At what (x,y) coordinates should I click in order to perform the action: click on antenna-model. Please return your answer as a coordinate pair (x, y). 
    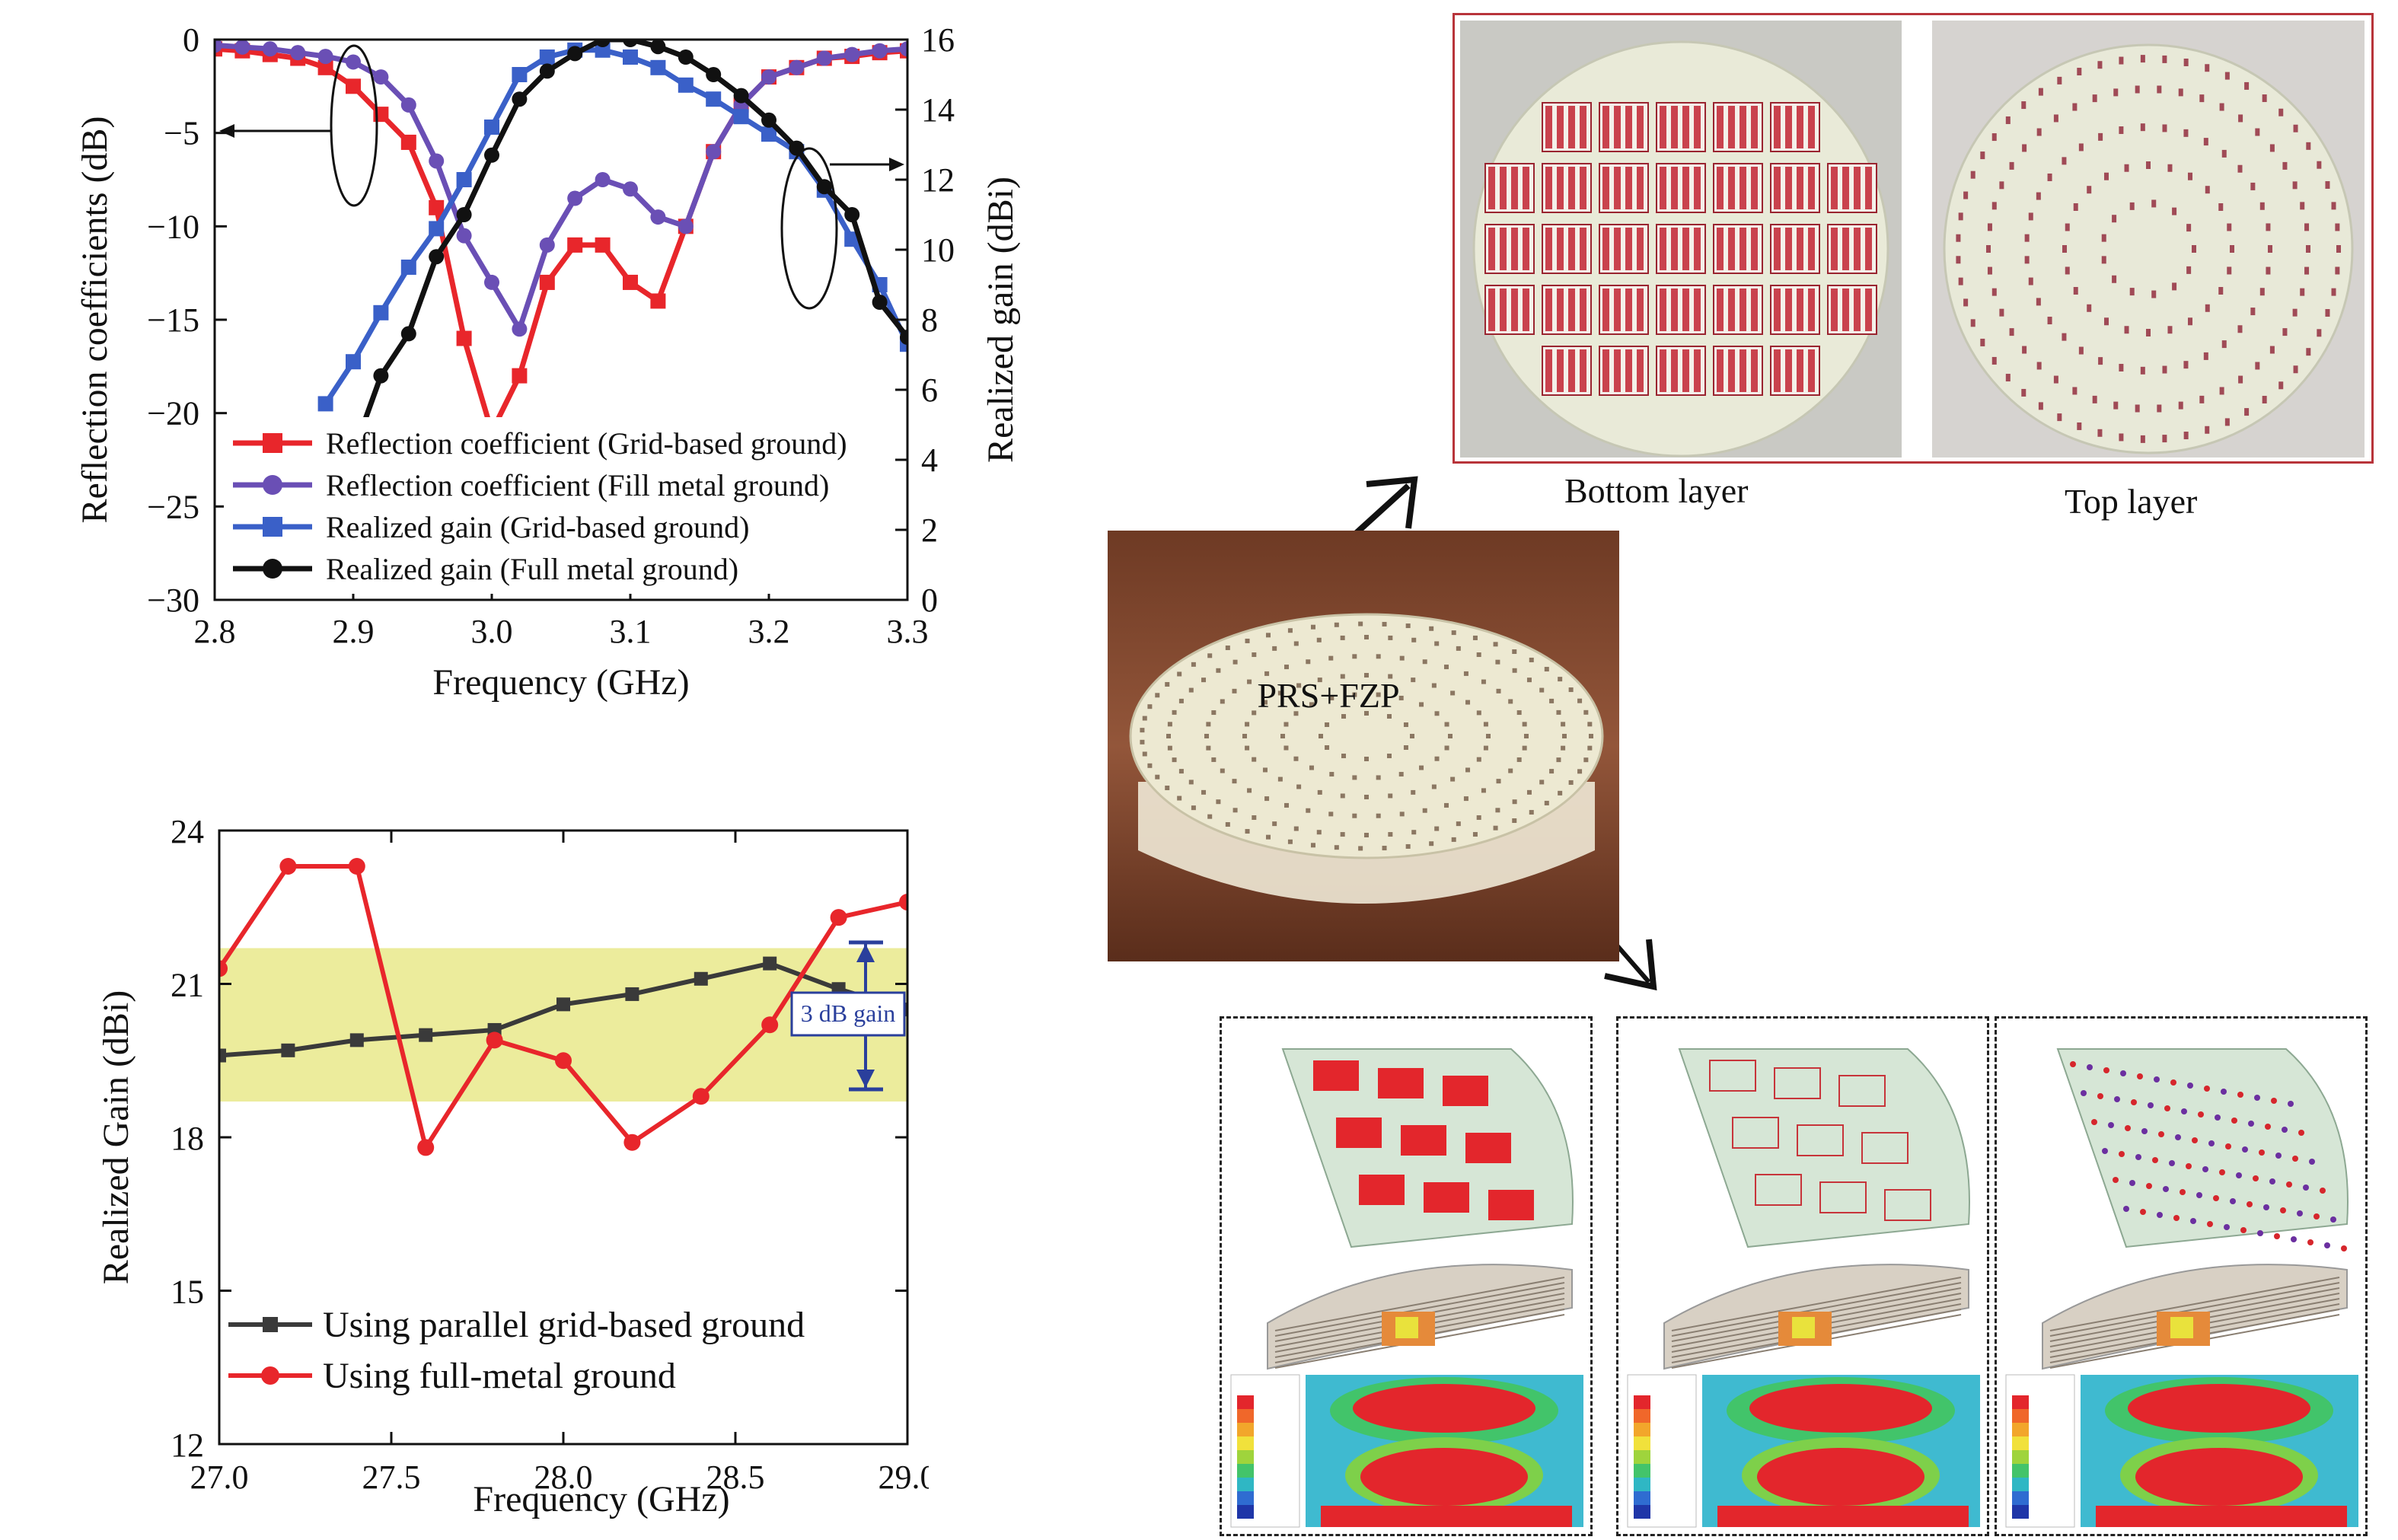
    Looking at the image, I should click on (1420, 1209).